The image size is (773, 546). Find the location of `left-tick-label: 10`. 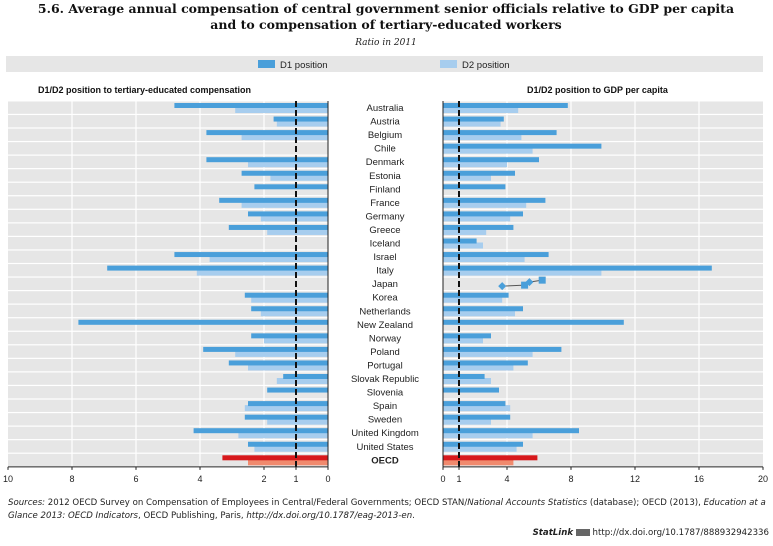

left-tick-label: 10 is located at coordinates (8, 479).